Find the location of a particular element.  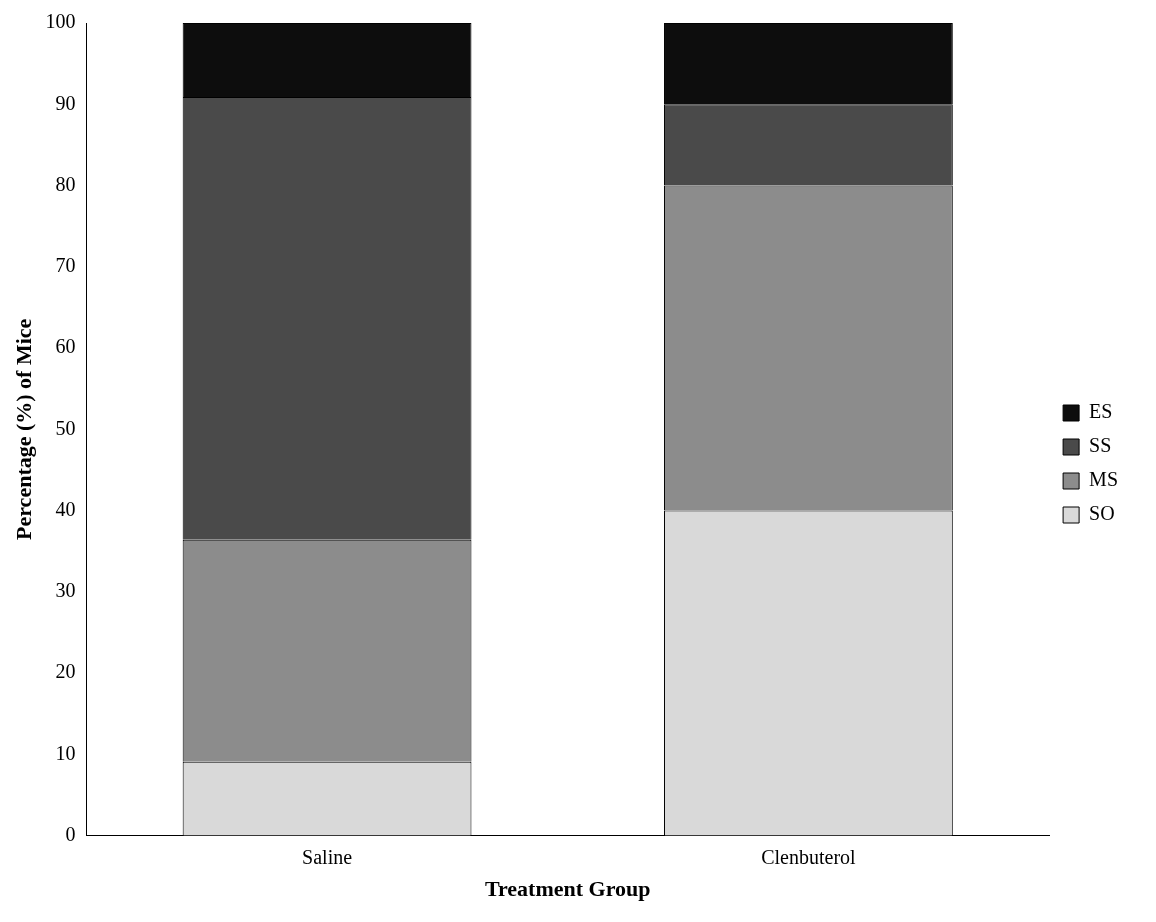

y-tick-label: 10 is located at coordinates (65, 752).